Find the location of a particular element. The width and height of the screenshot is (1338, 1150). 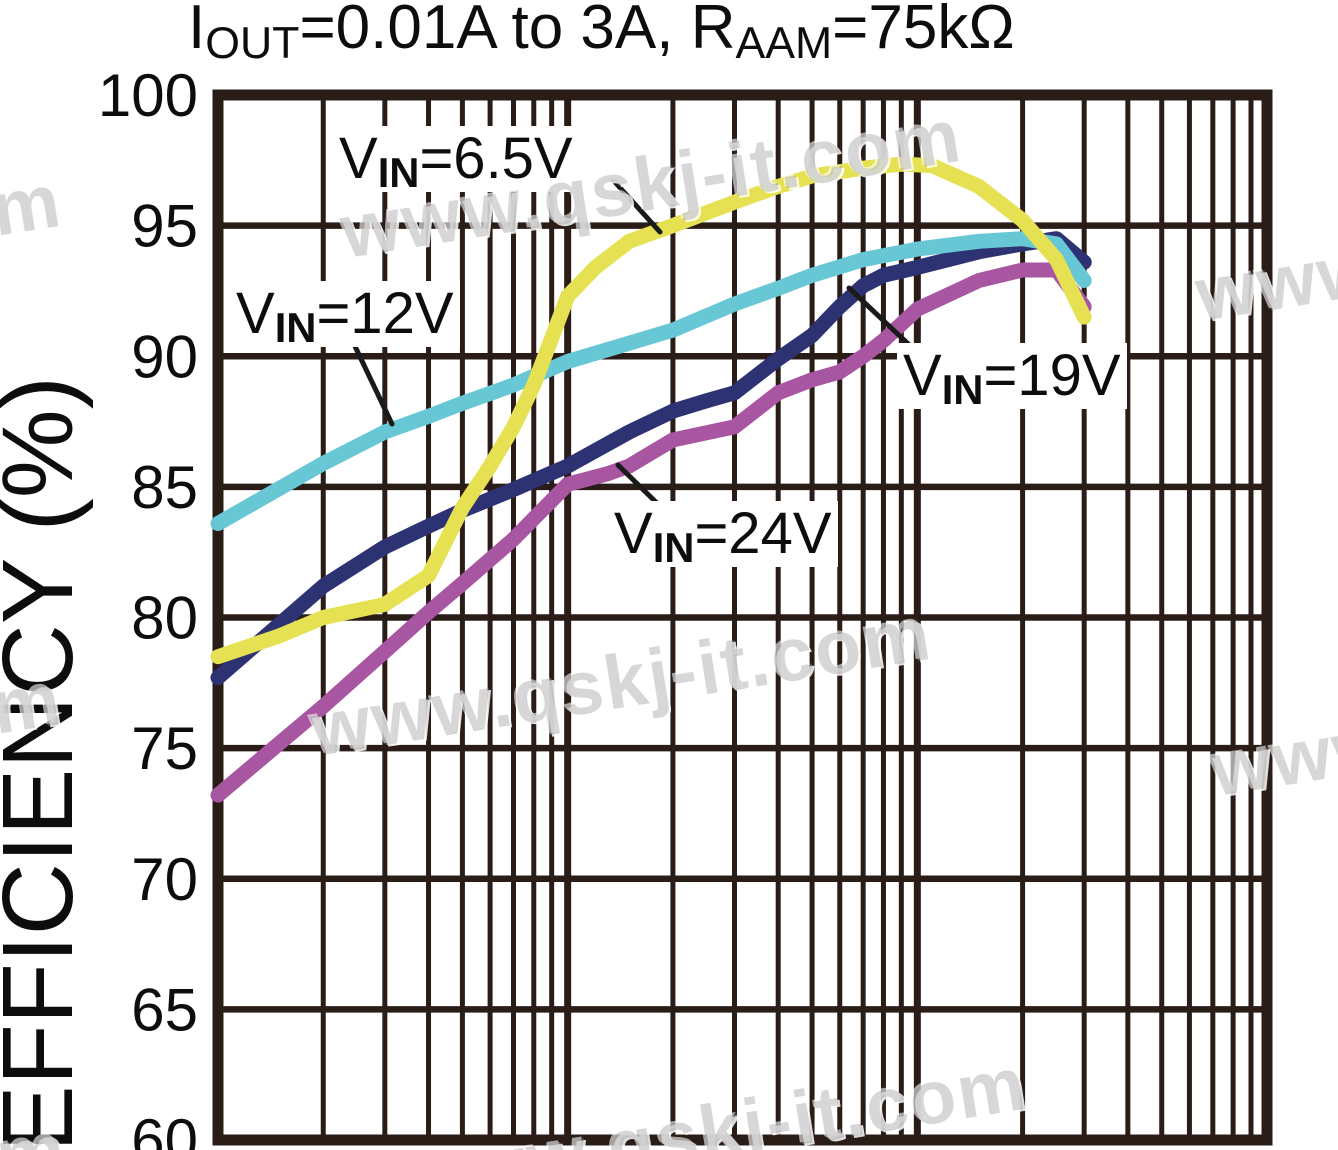

title-subscript-out: OUT is located at coordinates (252, 43).